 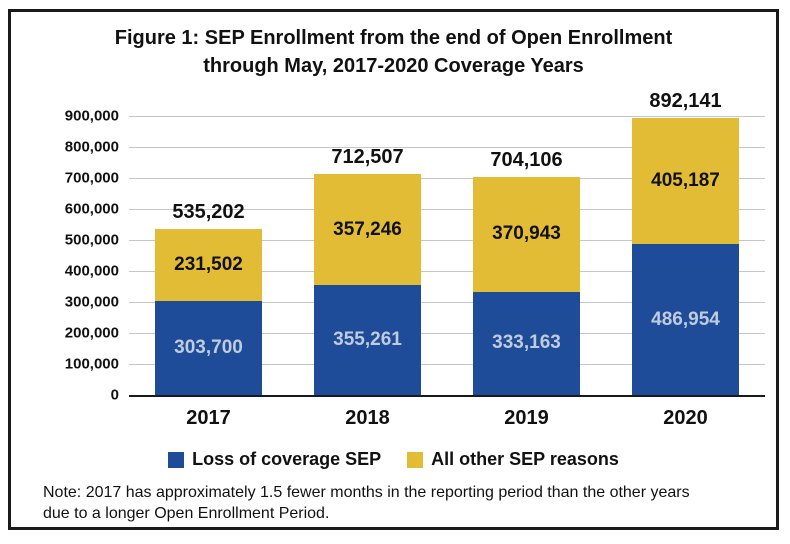 What do you see at coordinates (114, 395) in the screenshot?
I see `y-axis-tick-label: 0` at bounding box center [114, 395].